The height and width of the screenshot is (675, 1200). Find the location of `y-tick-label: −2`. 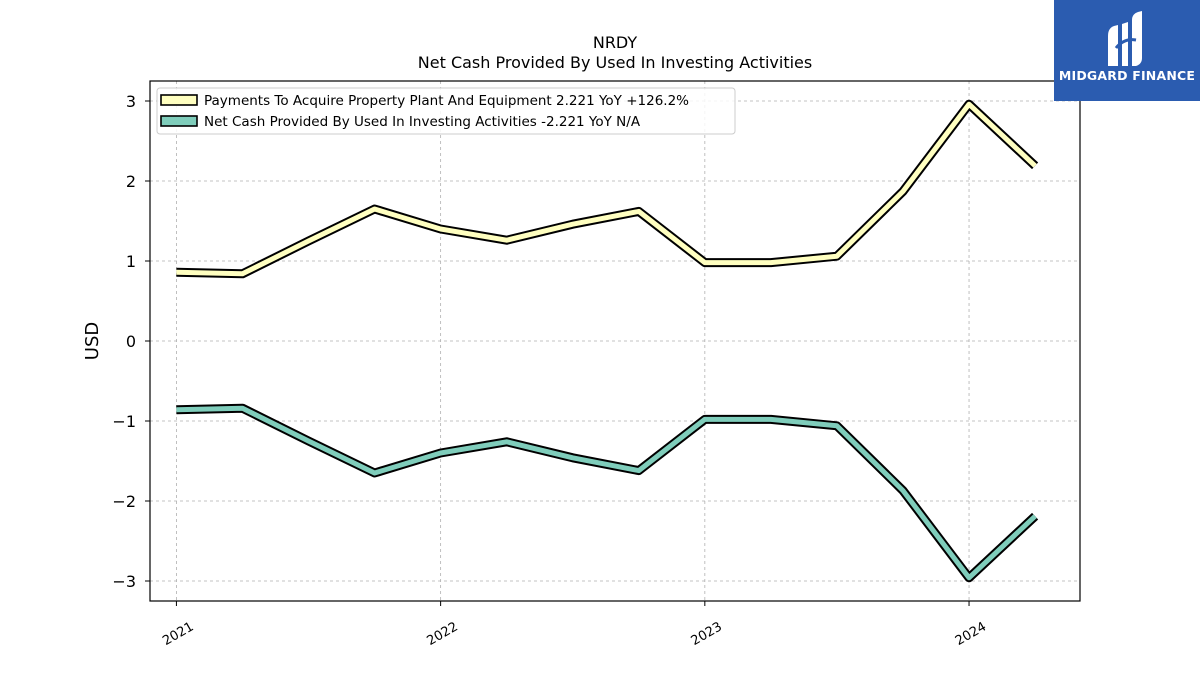

y-tick-label: −2 is located at coordinates (124, 501).